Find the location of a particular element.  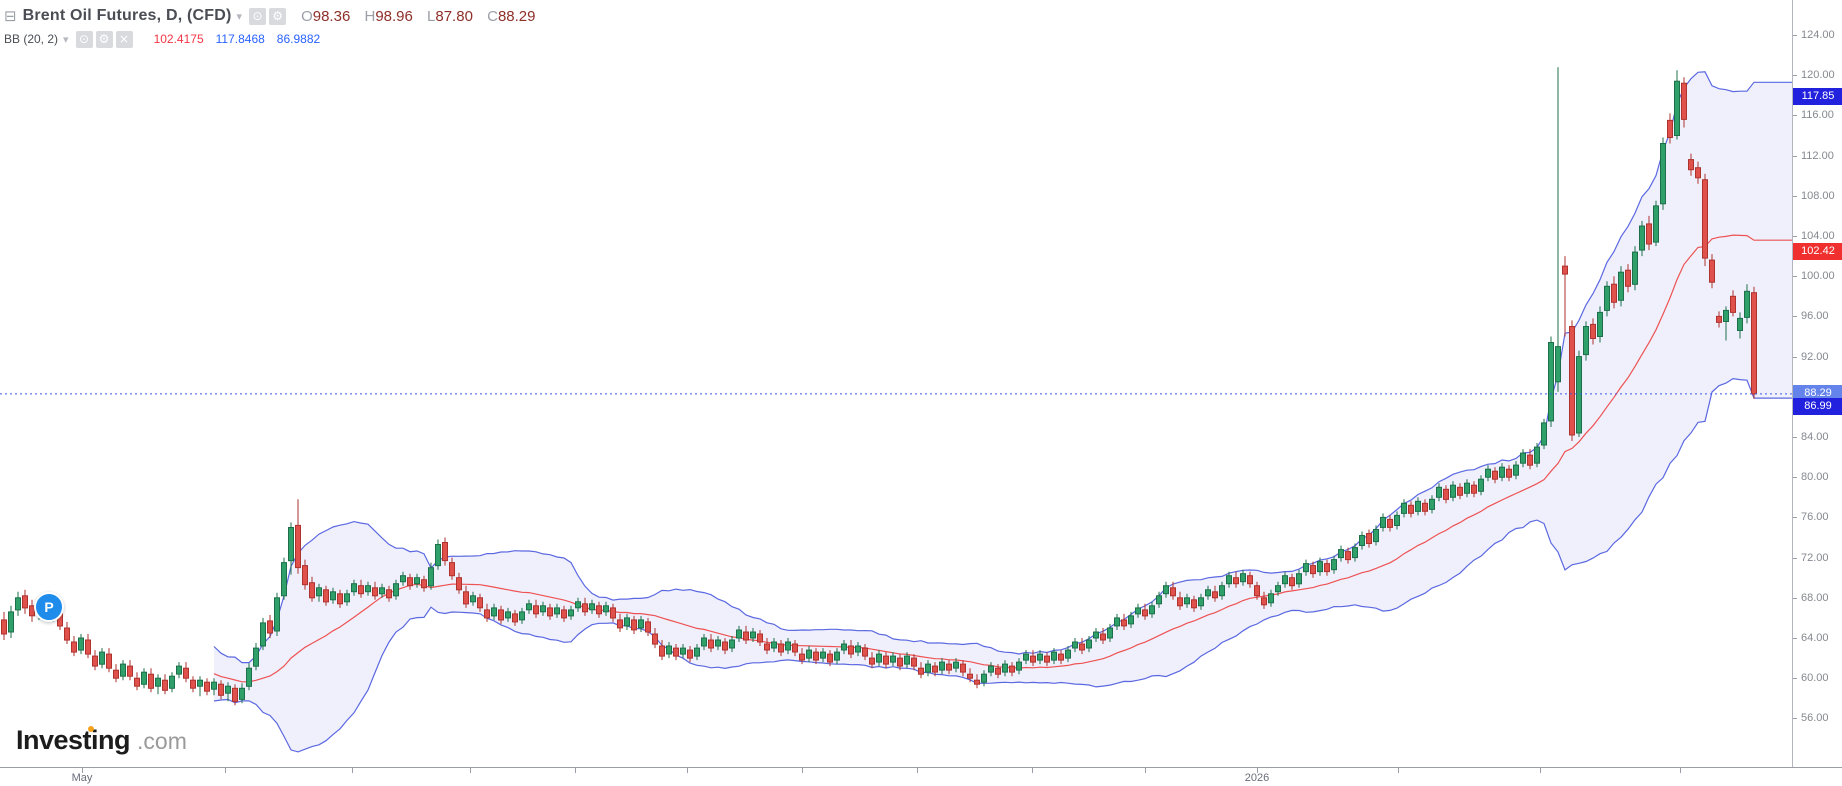

indicator-values: 102.4175 117.8468 86.9882 is located at coordinates (231, 39).